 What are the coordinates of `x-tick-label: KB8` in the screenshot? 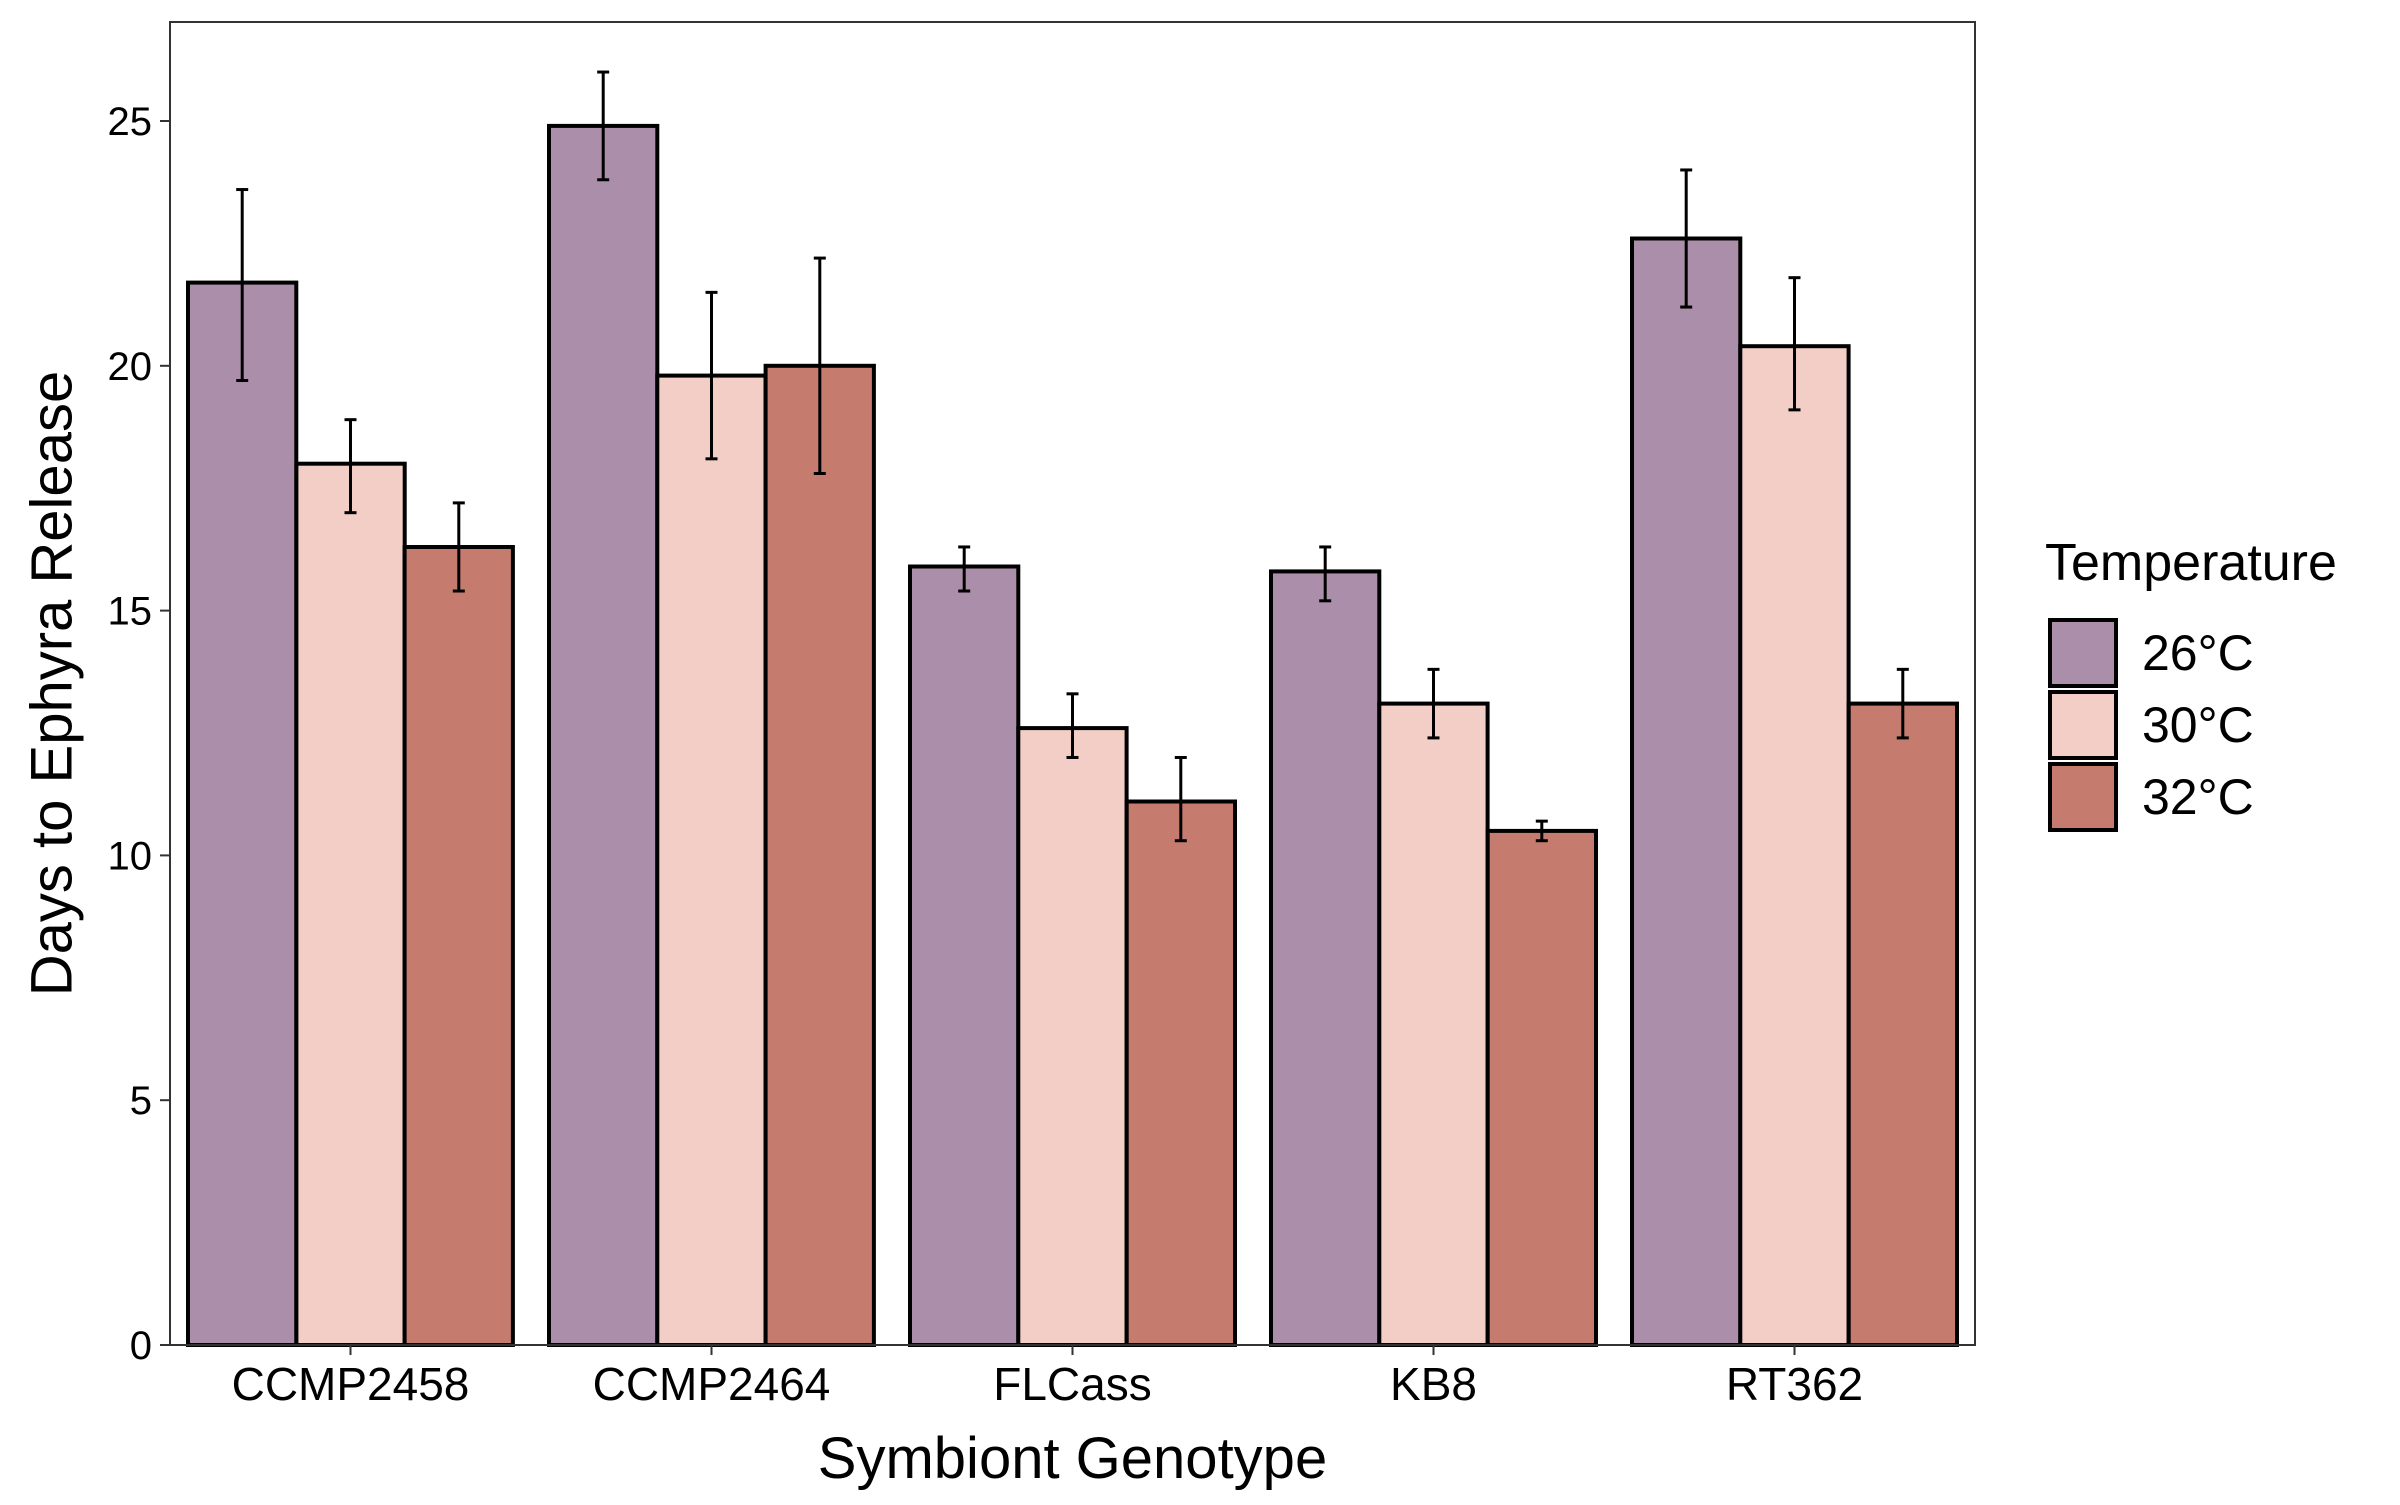 It's located at (1433, 1384).